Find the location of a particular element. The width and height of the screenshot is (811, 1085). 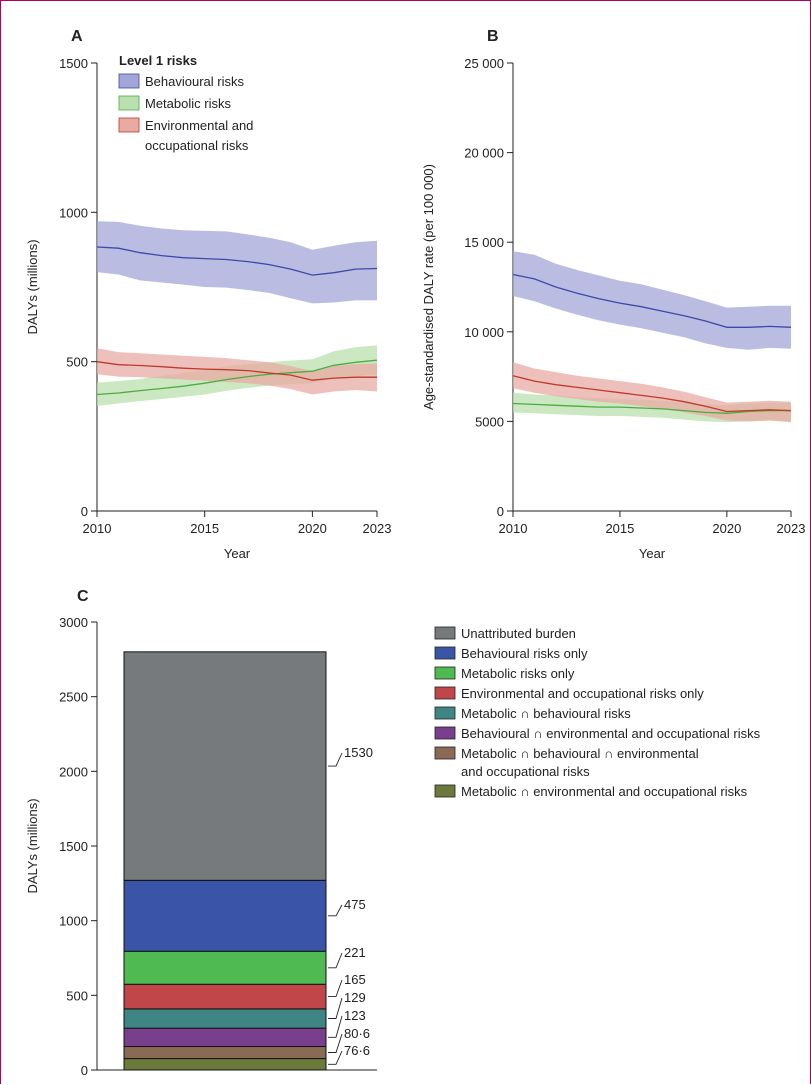

data-label: 165 is located at coordinates (355, 979).